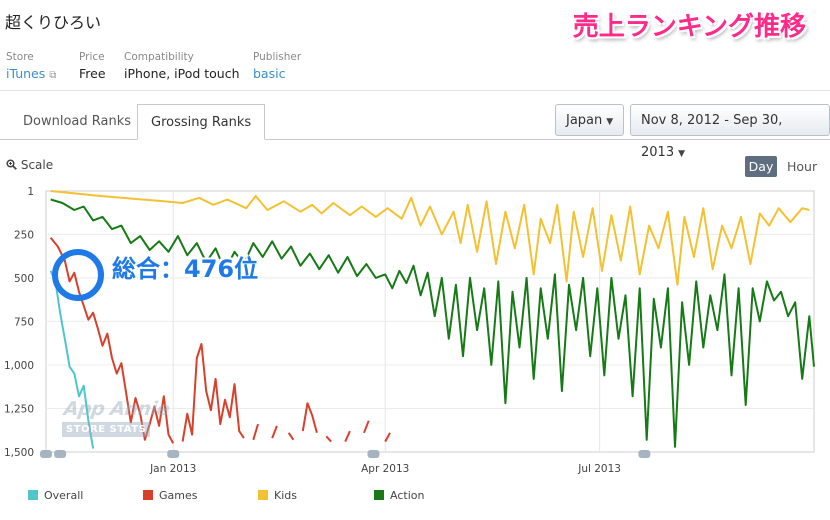 This screenshot has width=830, height=520. What do you see at coordinates (584, 120) in the screenshot?
I see `country-value: Japan` at bounding box center [584, 120].